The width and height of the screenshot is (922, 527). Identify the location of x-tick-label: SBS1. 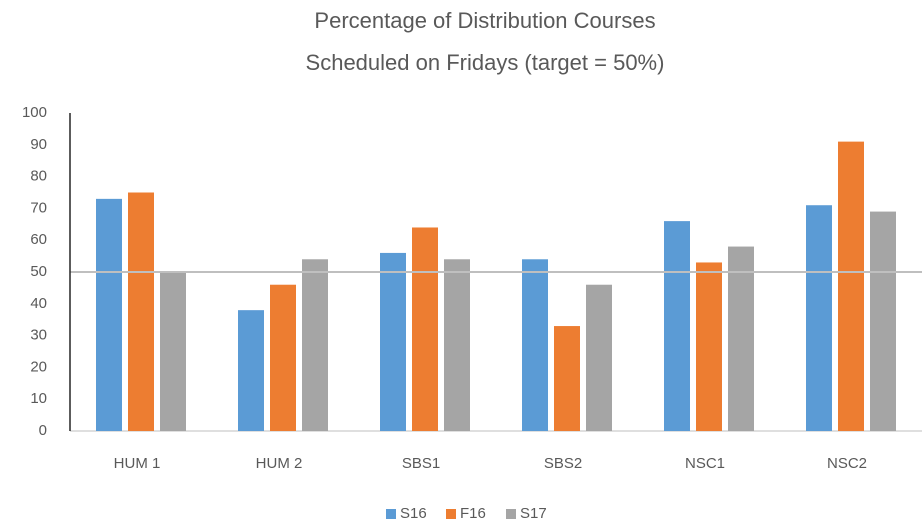
(421, 463).